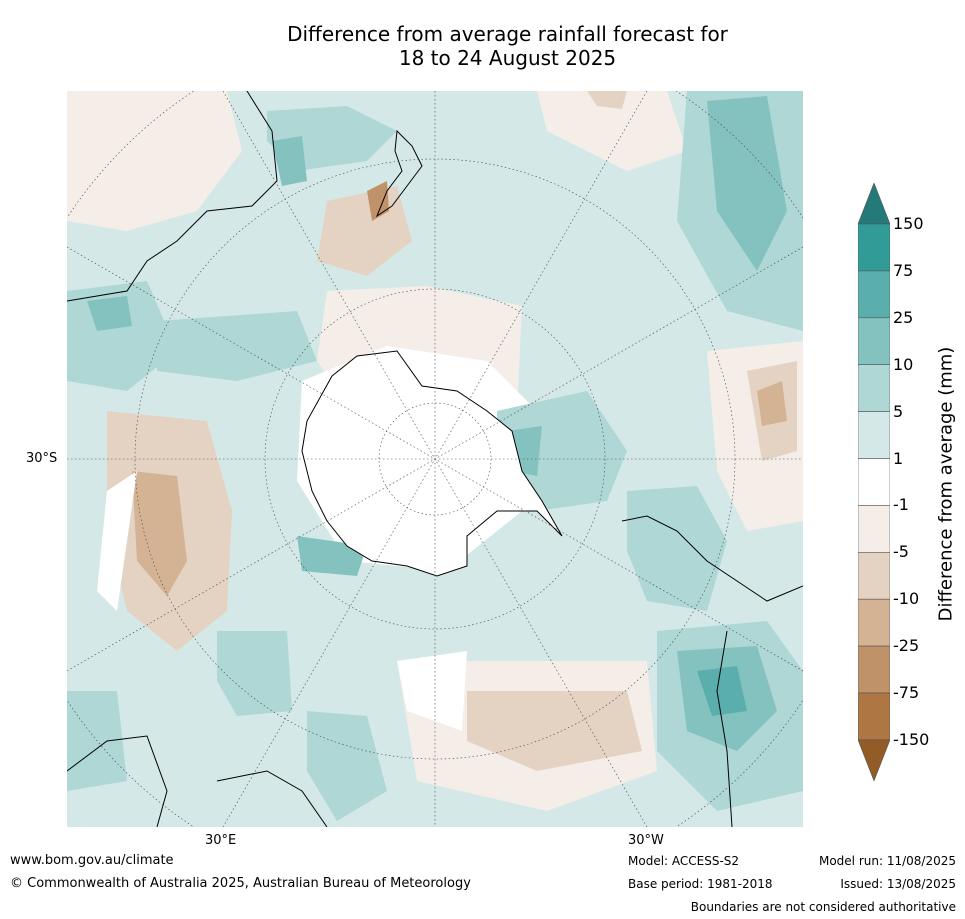  Describe the element at coordinates (874, 760) in the screenshot. I see `colorbar-bottom-cap` at that location.